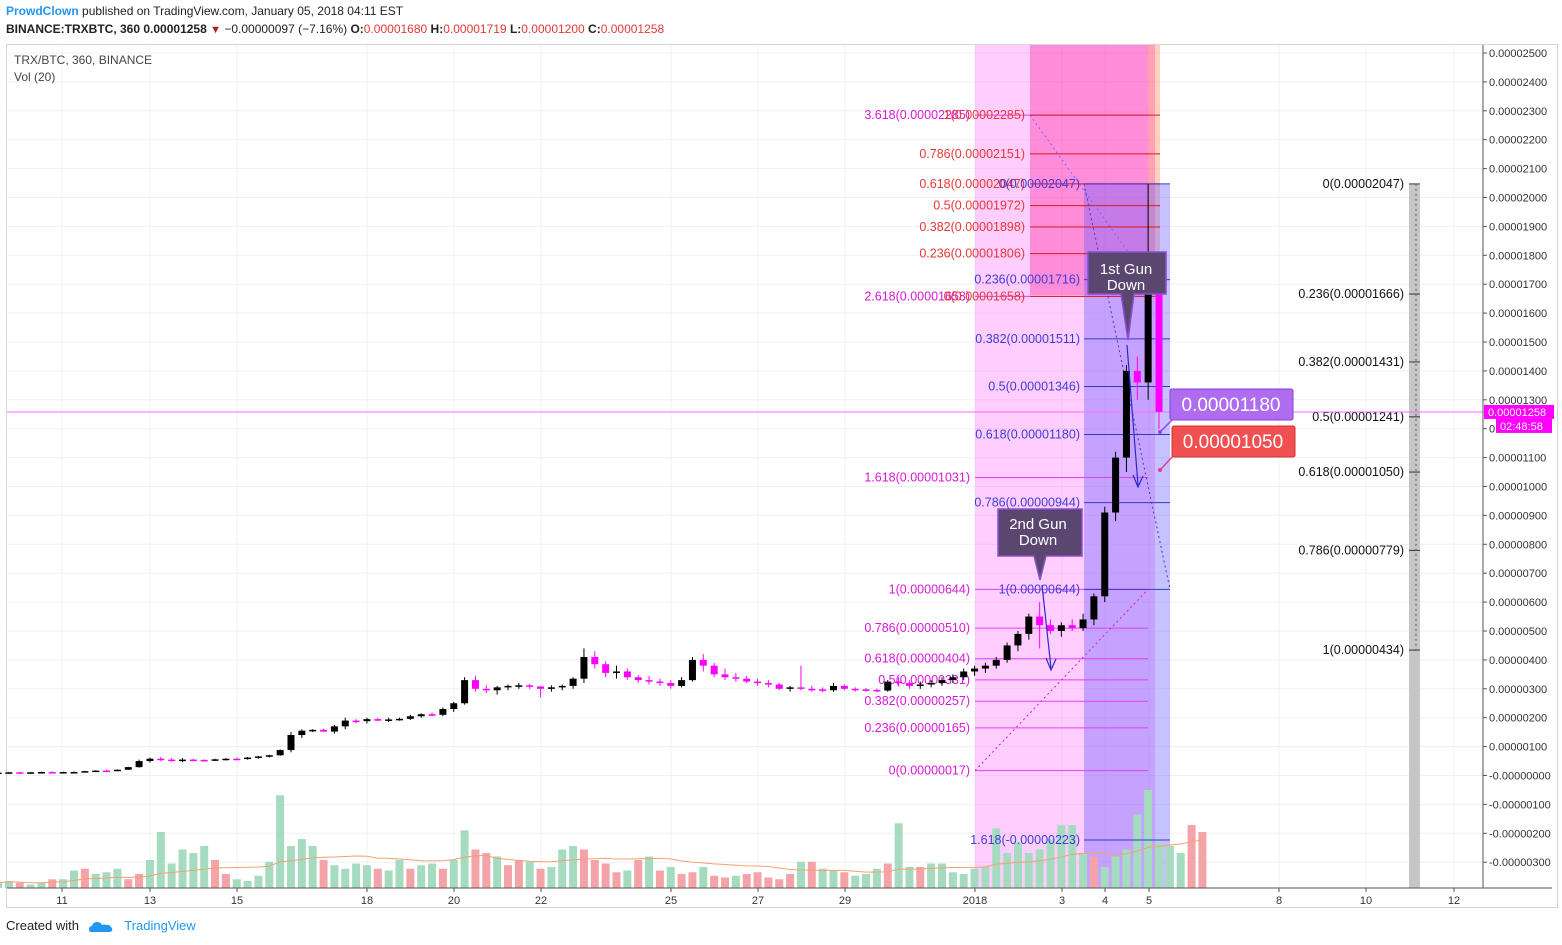 The width and height of the screenshot is (1562, 945). Describe the element at coordinates (1046, 626) in the screenshot. I see `arrow-2nd-gun` at that location.